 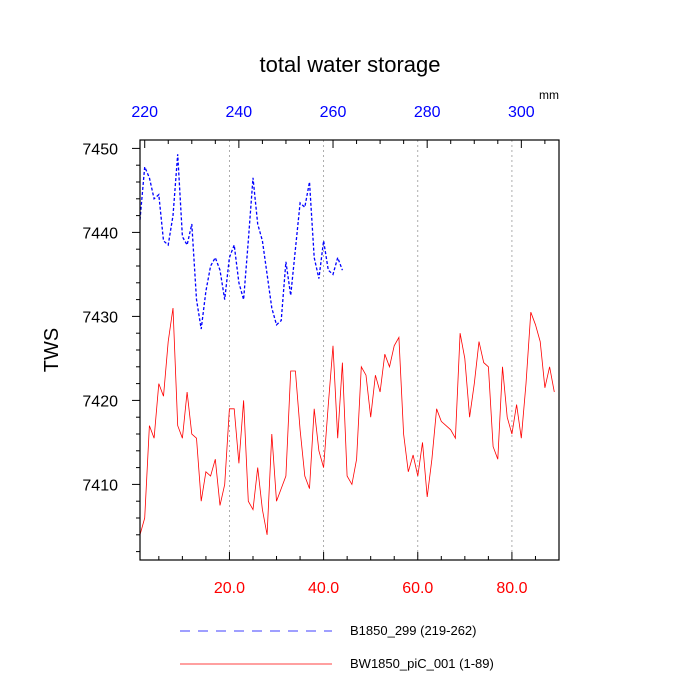 What do you see at coordinates (144, 112) in the screenshot?
I see `top-tick-label: 220` at bounding box center [144, 112].